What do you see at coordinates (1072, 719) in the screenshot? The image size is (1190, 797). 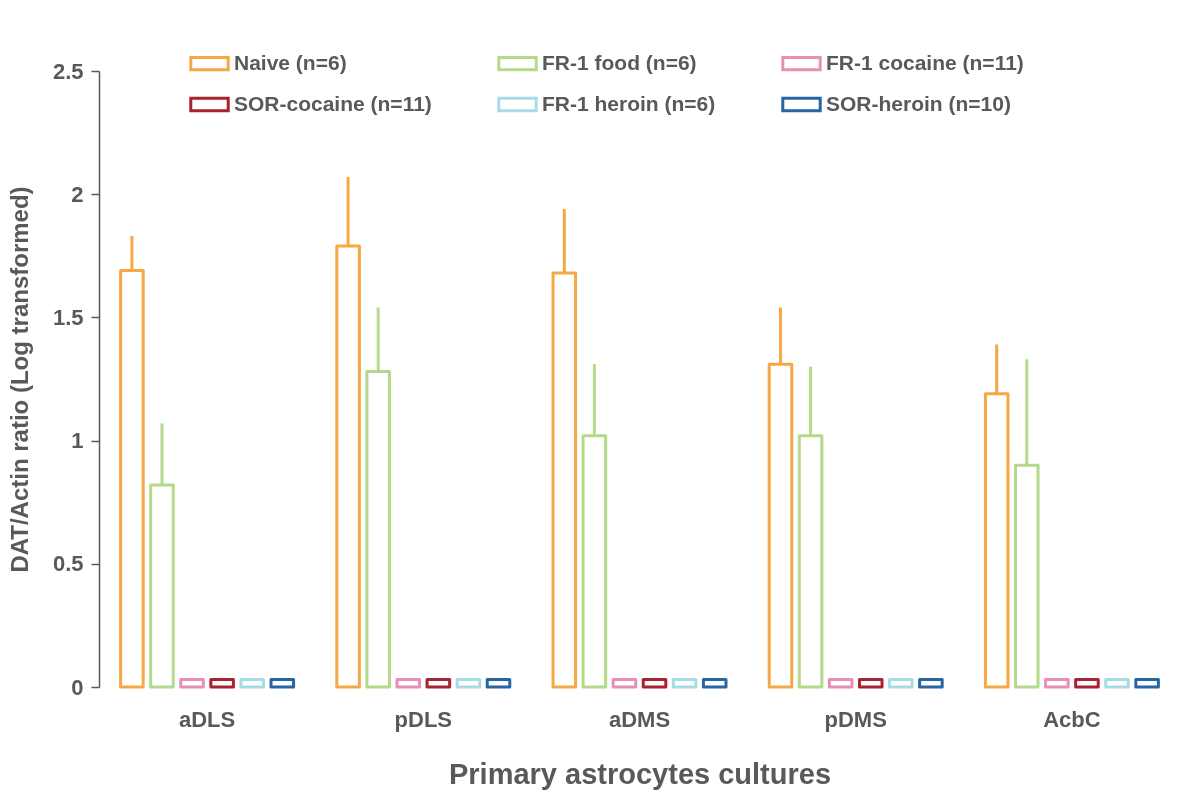 I see `x-tick-label: AcbC` at bounding box center [1072, 719].